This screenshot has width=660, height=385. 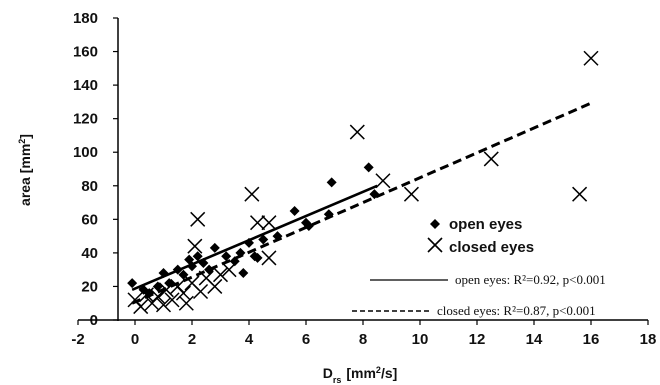 I want to click on x-tick-label: 12, so click(x=477, y=339).